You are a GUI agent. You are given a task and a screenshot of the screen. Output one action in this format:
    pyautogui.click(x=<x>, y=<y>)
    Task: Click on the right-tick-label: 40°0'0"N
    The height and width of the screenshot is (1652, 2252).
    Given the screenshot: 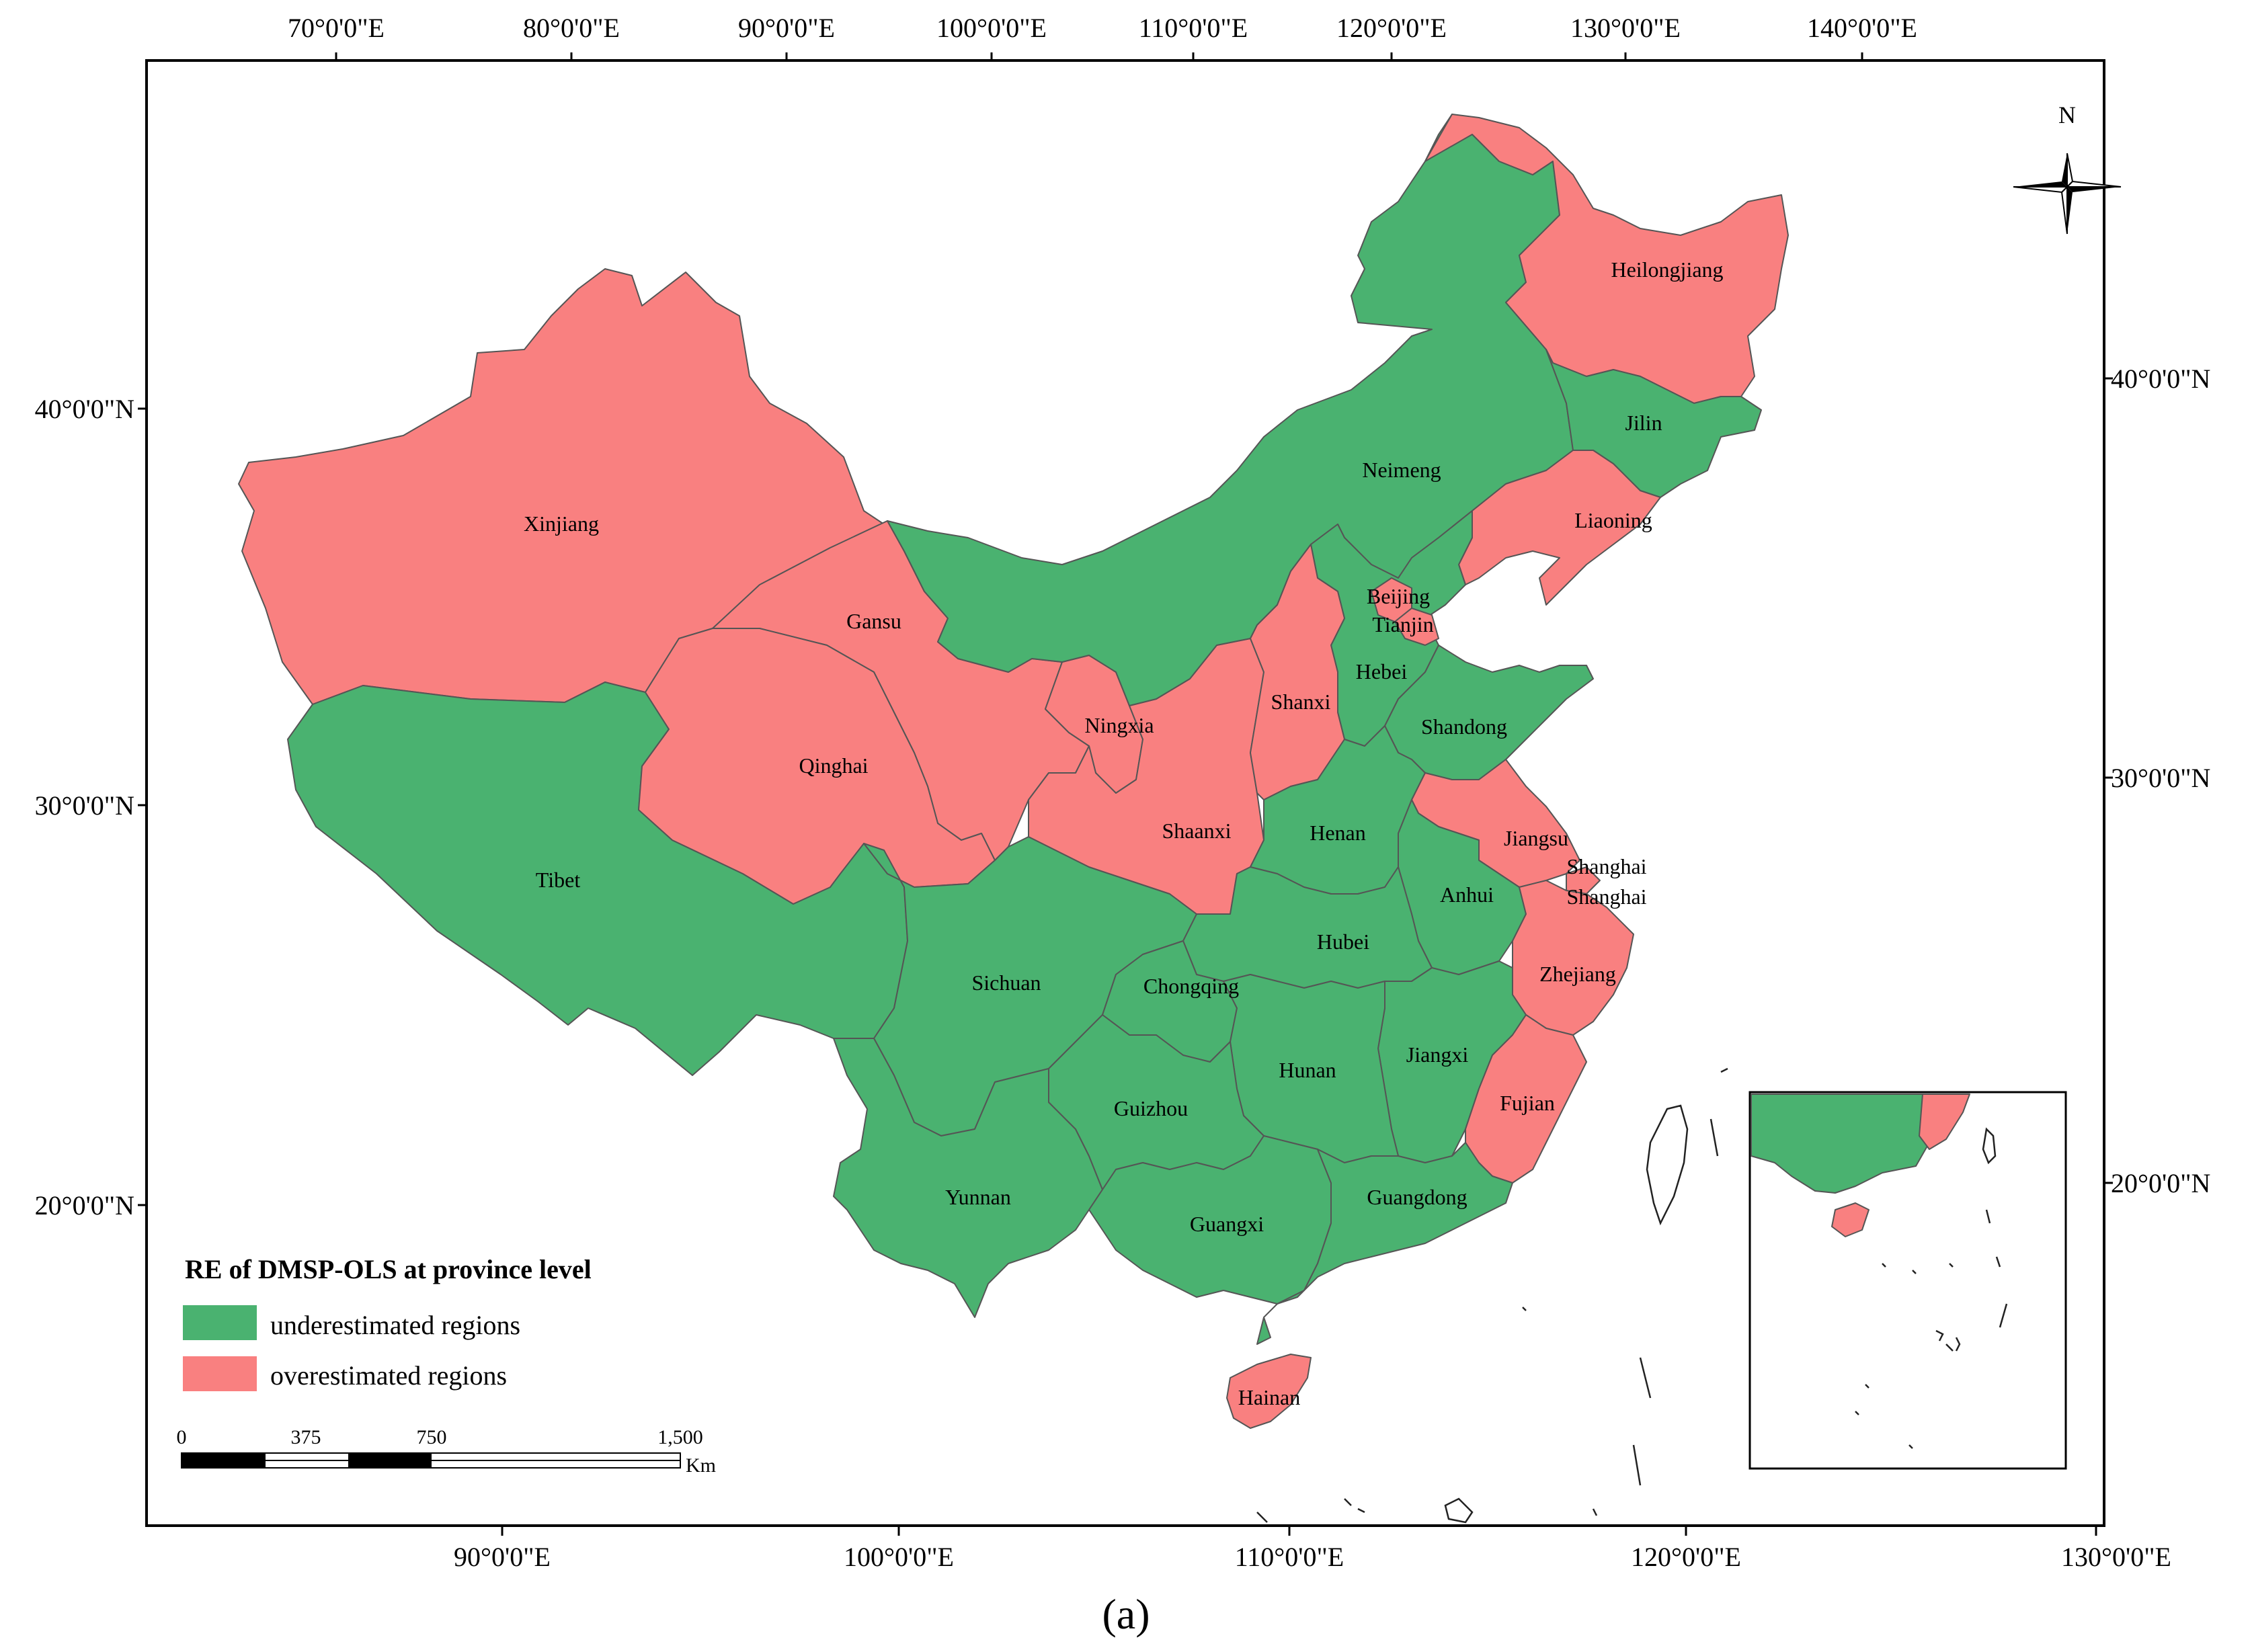 What is the action you would take?
    pyautogui.click(x=2160, y=379)
    